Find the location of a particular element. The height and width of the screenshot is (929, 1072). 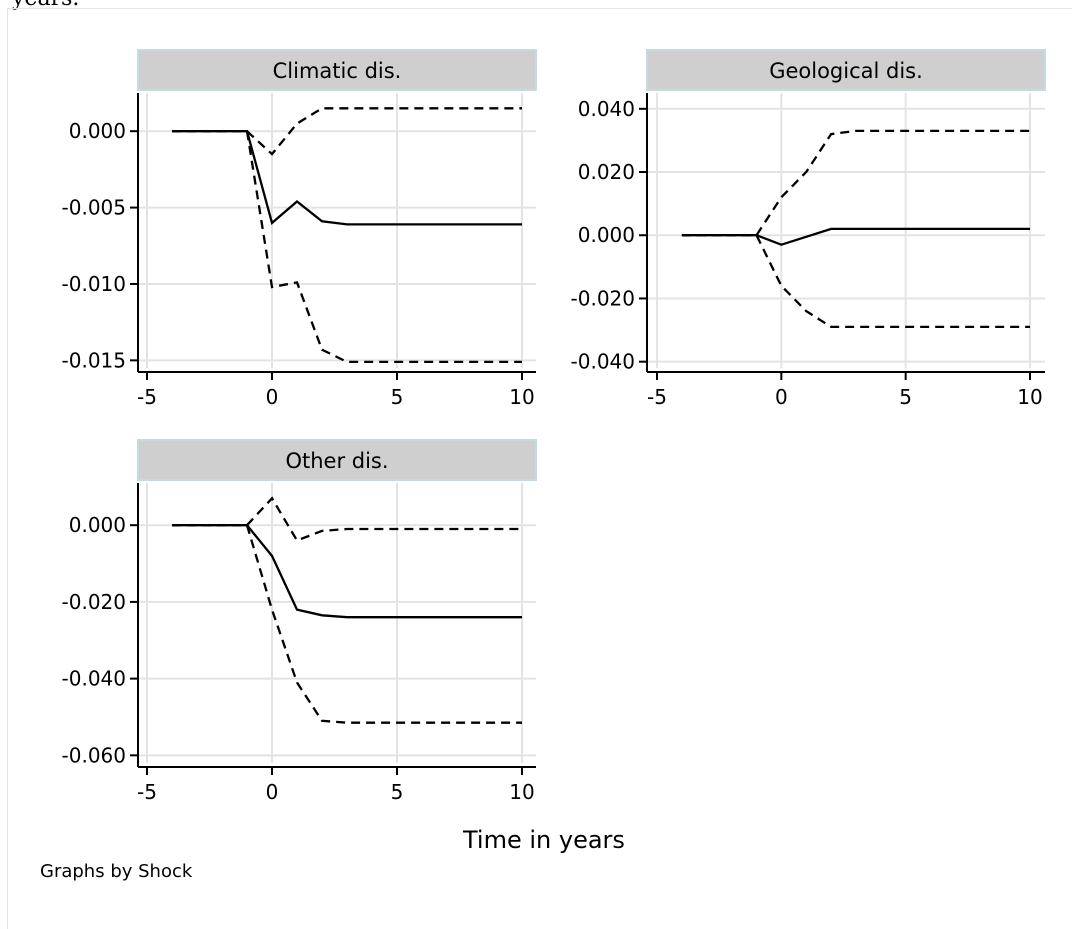

panel-1-xtick-label: 10 is located at coordinates (1029, 397).